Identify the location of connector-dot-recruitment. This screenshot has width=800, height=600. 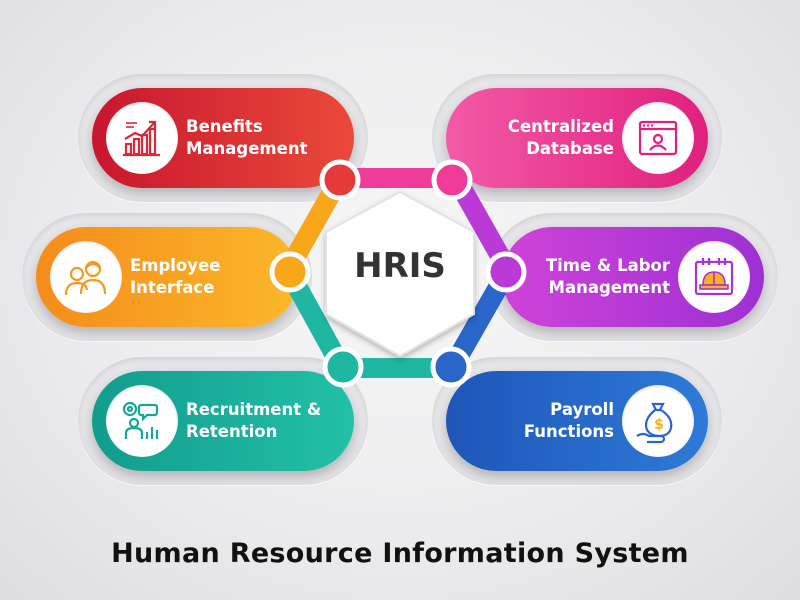
(343, 367).